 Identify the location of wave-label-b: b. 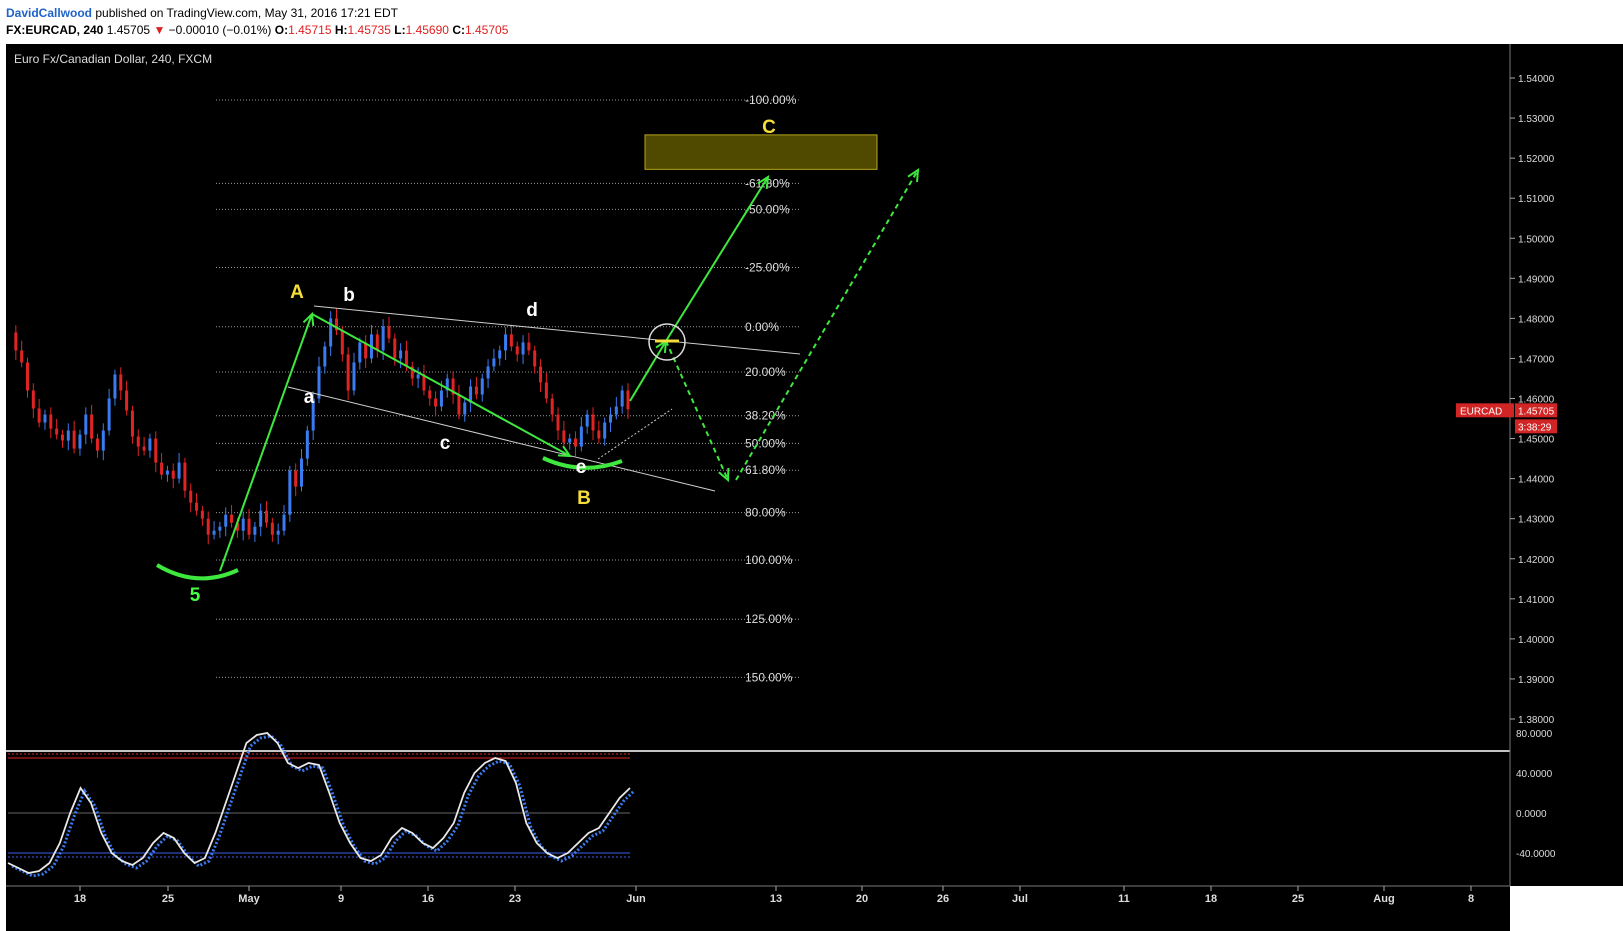
(349, 295).